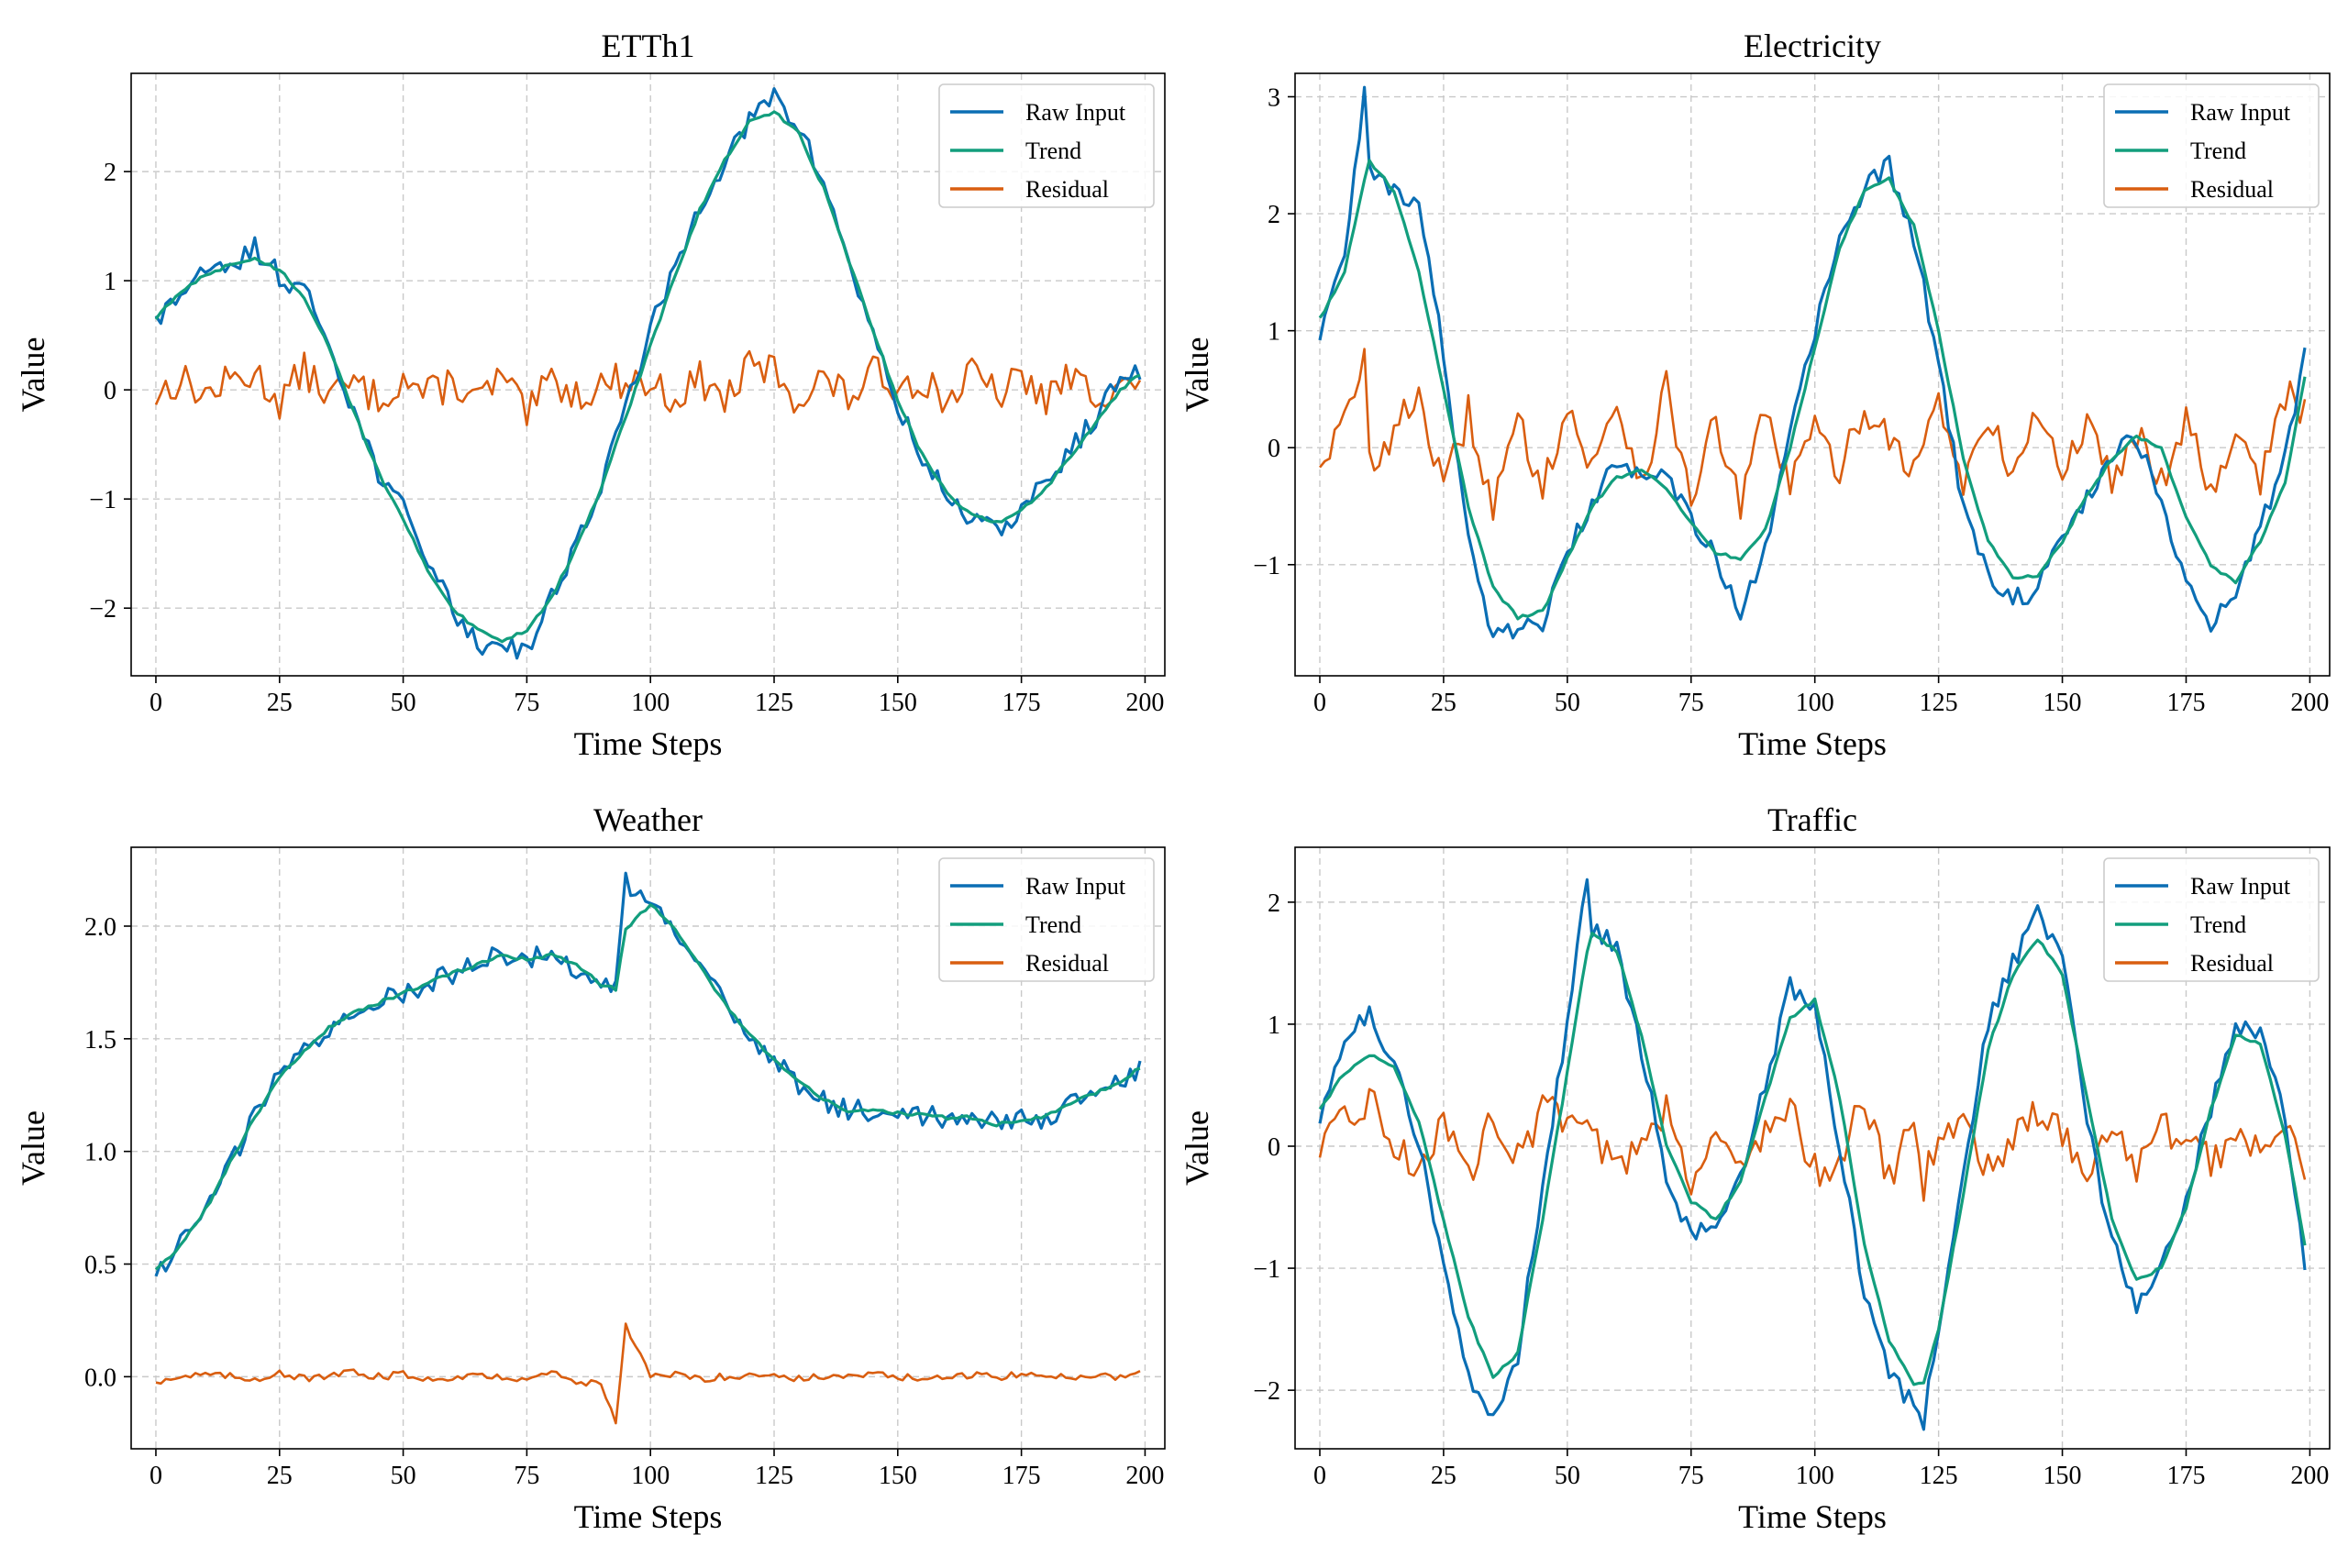  I want to click on y-tick-label: 0.5, so click(100, 1266).